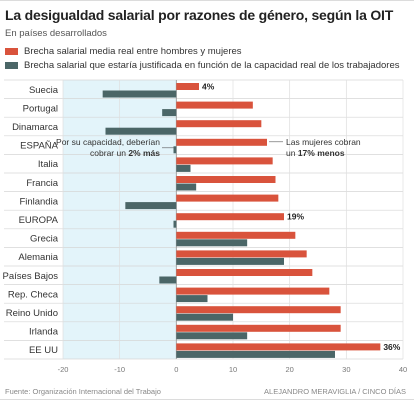 Image resolution: width=414 pixels, height=405 pixels. What do you see at coordinates (44, 332) in the screenshot?
I see `category-label: Irlanda` at bounding box center [44, 332].